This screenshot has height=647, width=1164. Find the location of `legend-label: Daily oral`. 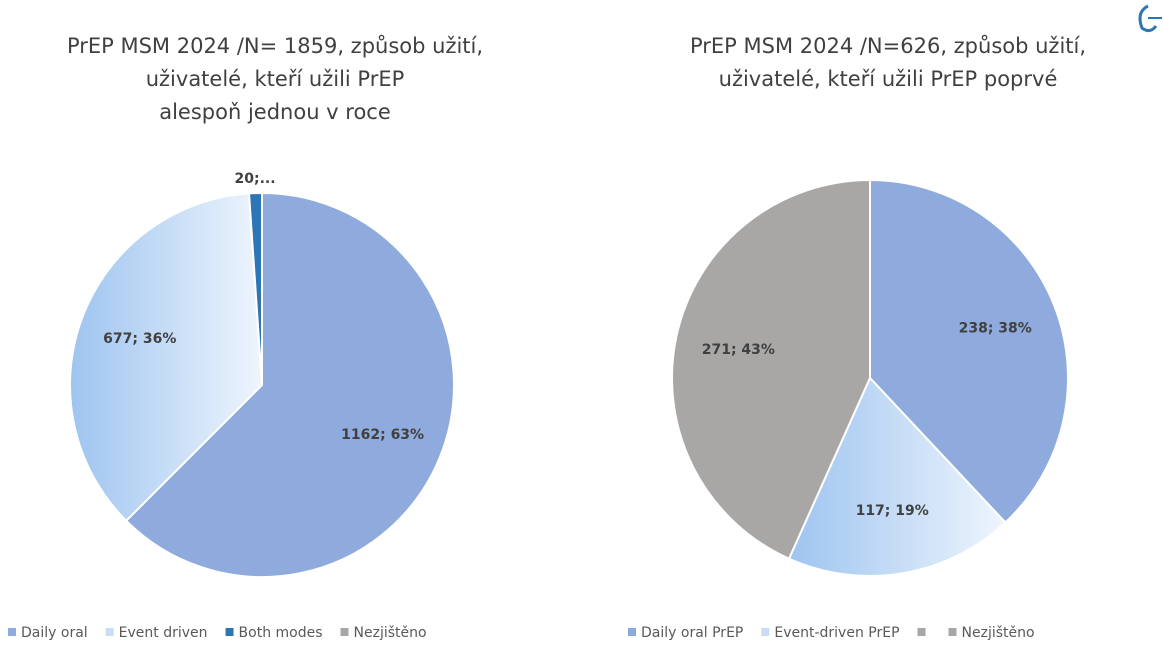

legend-label: Daily oral is located at coordinates (54, 633).